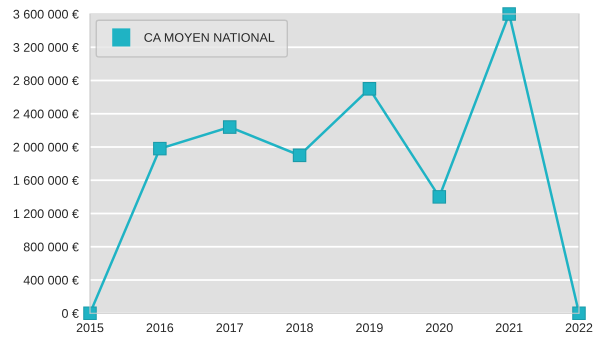 This screenshot has height=350, width=600. I want to click on legend-label: CA MOYEN NATIONAL, so click(209, 37).